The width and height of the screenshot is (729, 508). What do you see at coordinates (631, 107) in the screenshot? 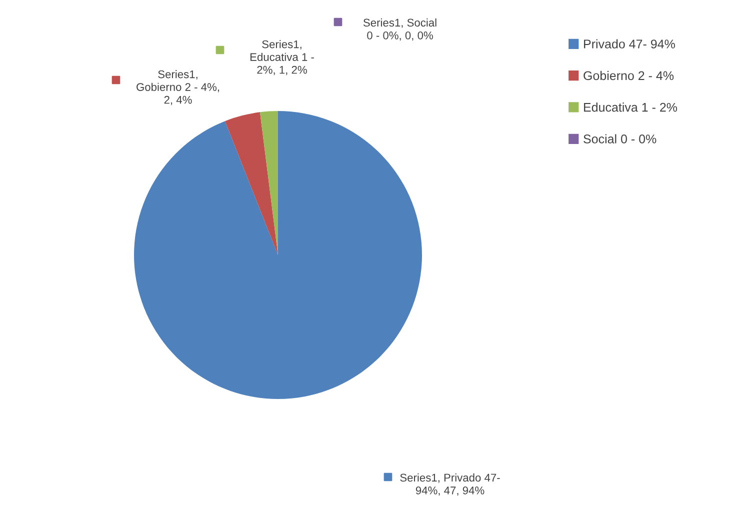
I see `legend-label: Educativa 1 - 2%` at bounding box center [631, 107].